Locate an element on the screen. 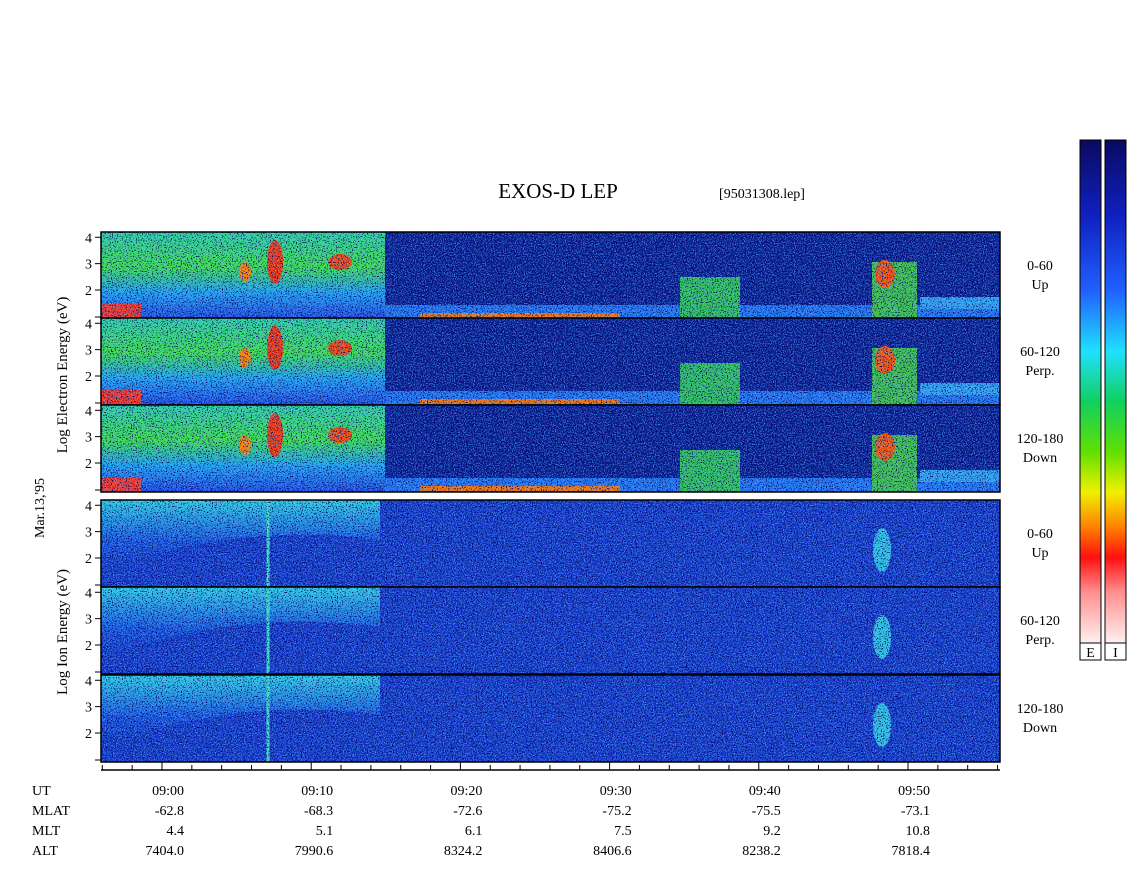 The image size is (1130, 880). ephemeris-value: 09:10 is located at coordinates (317, 791).